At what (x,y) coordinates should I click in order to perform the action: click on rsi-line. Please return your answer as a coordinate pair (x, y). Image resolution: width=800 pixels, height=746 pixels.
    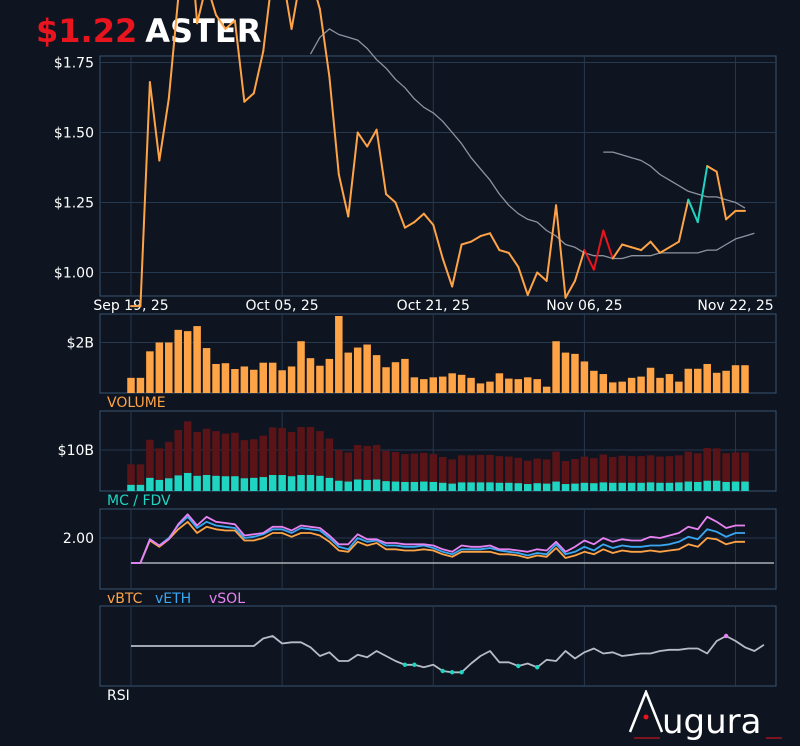
    Looking at the image, I should click on (448, 654).